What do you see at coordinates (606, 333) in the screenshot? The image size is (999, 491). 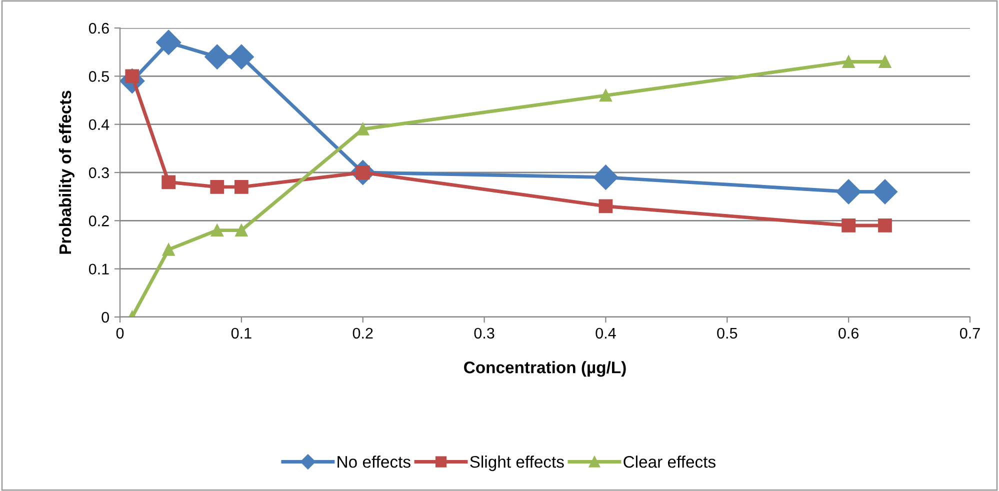 I see `x-tick-label: 0.4` at bounding box center [606, 333].